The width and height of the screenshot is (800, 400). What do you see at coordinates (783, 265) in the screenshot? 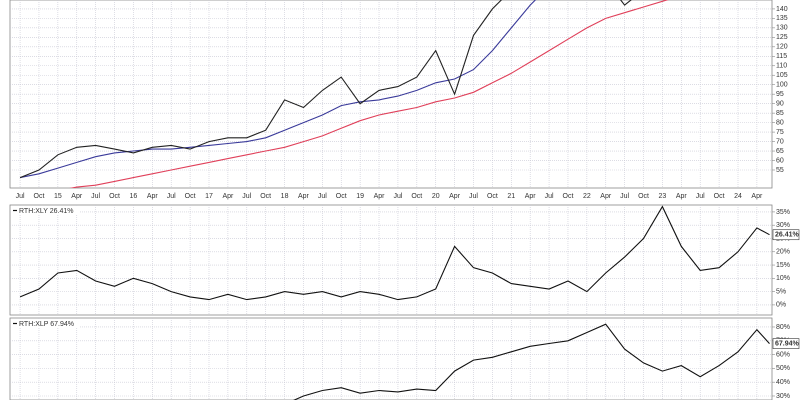
I see `y-tick-label: 15%` at bounding box center [783, 265].